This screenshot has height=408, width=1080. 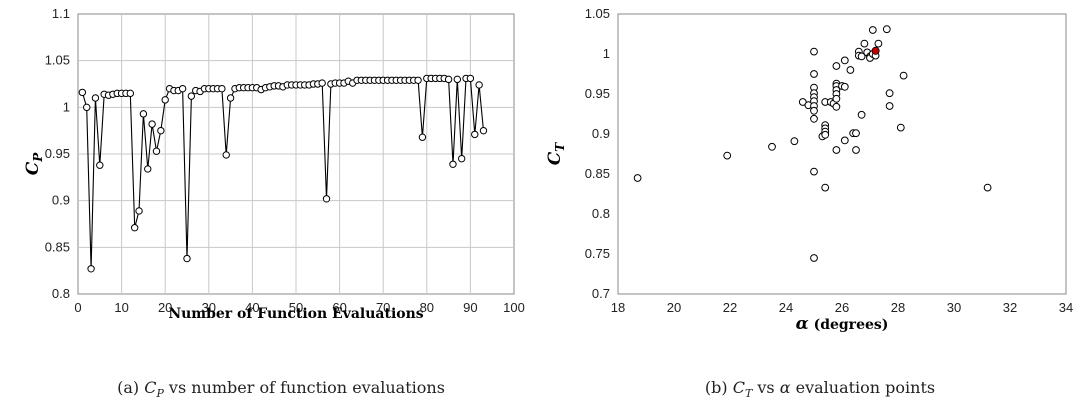 What do you see at coordinates (954, 307) in the screenshot?
I see `x-tick-label: 30` at bounding box center [954, 307].